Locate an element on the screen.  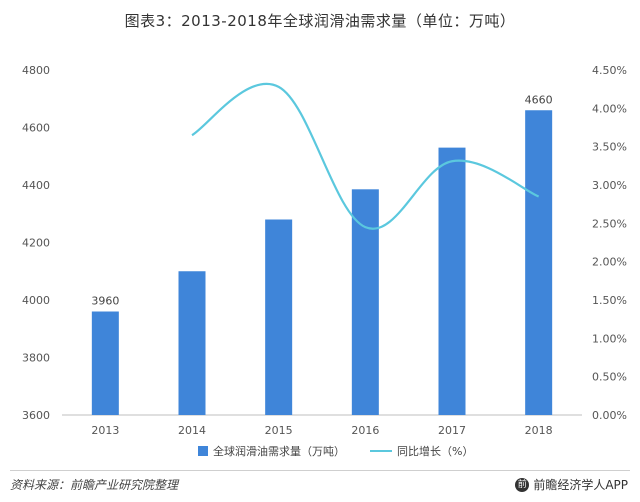
x-tick-label: 2013 is located at coordinates (105, 430).